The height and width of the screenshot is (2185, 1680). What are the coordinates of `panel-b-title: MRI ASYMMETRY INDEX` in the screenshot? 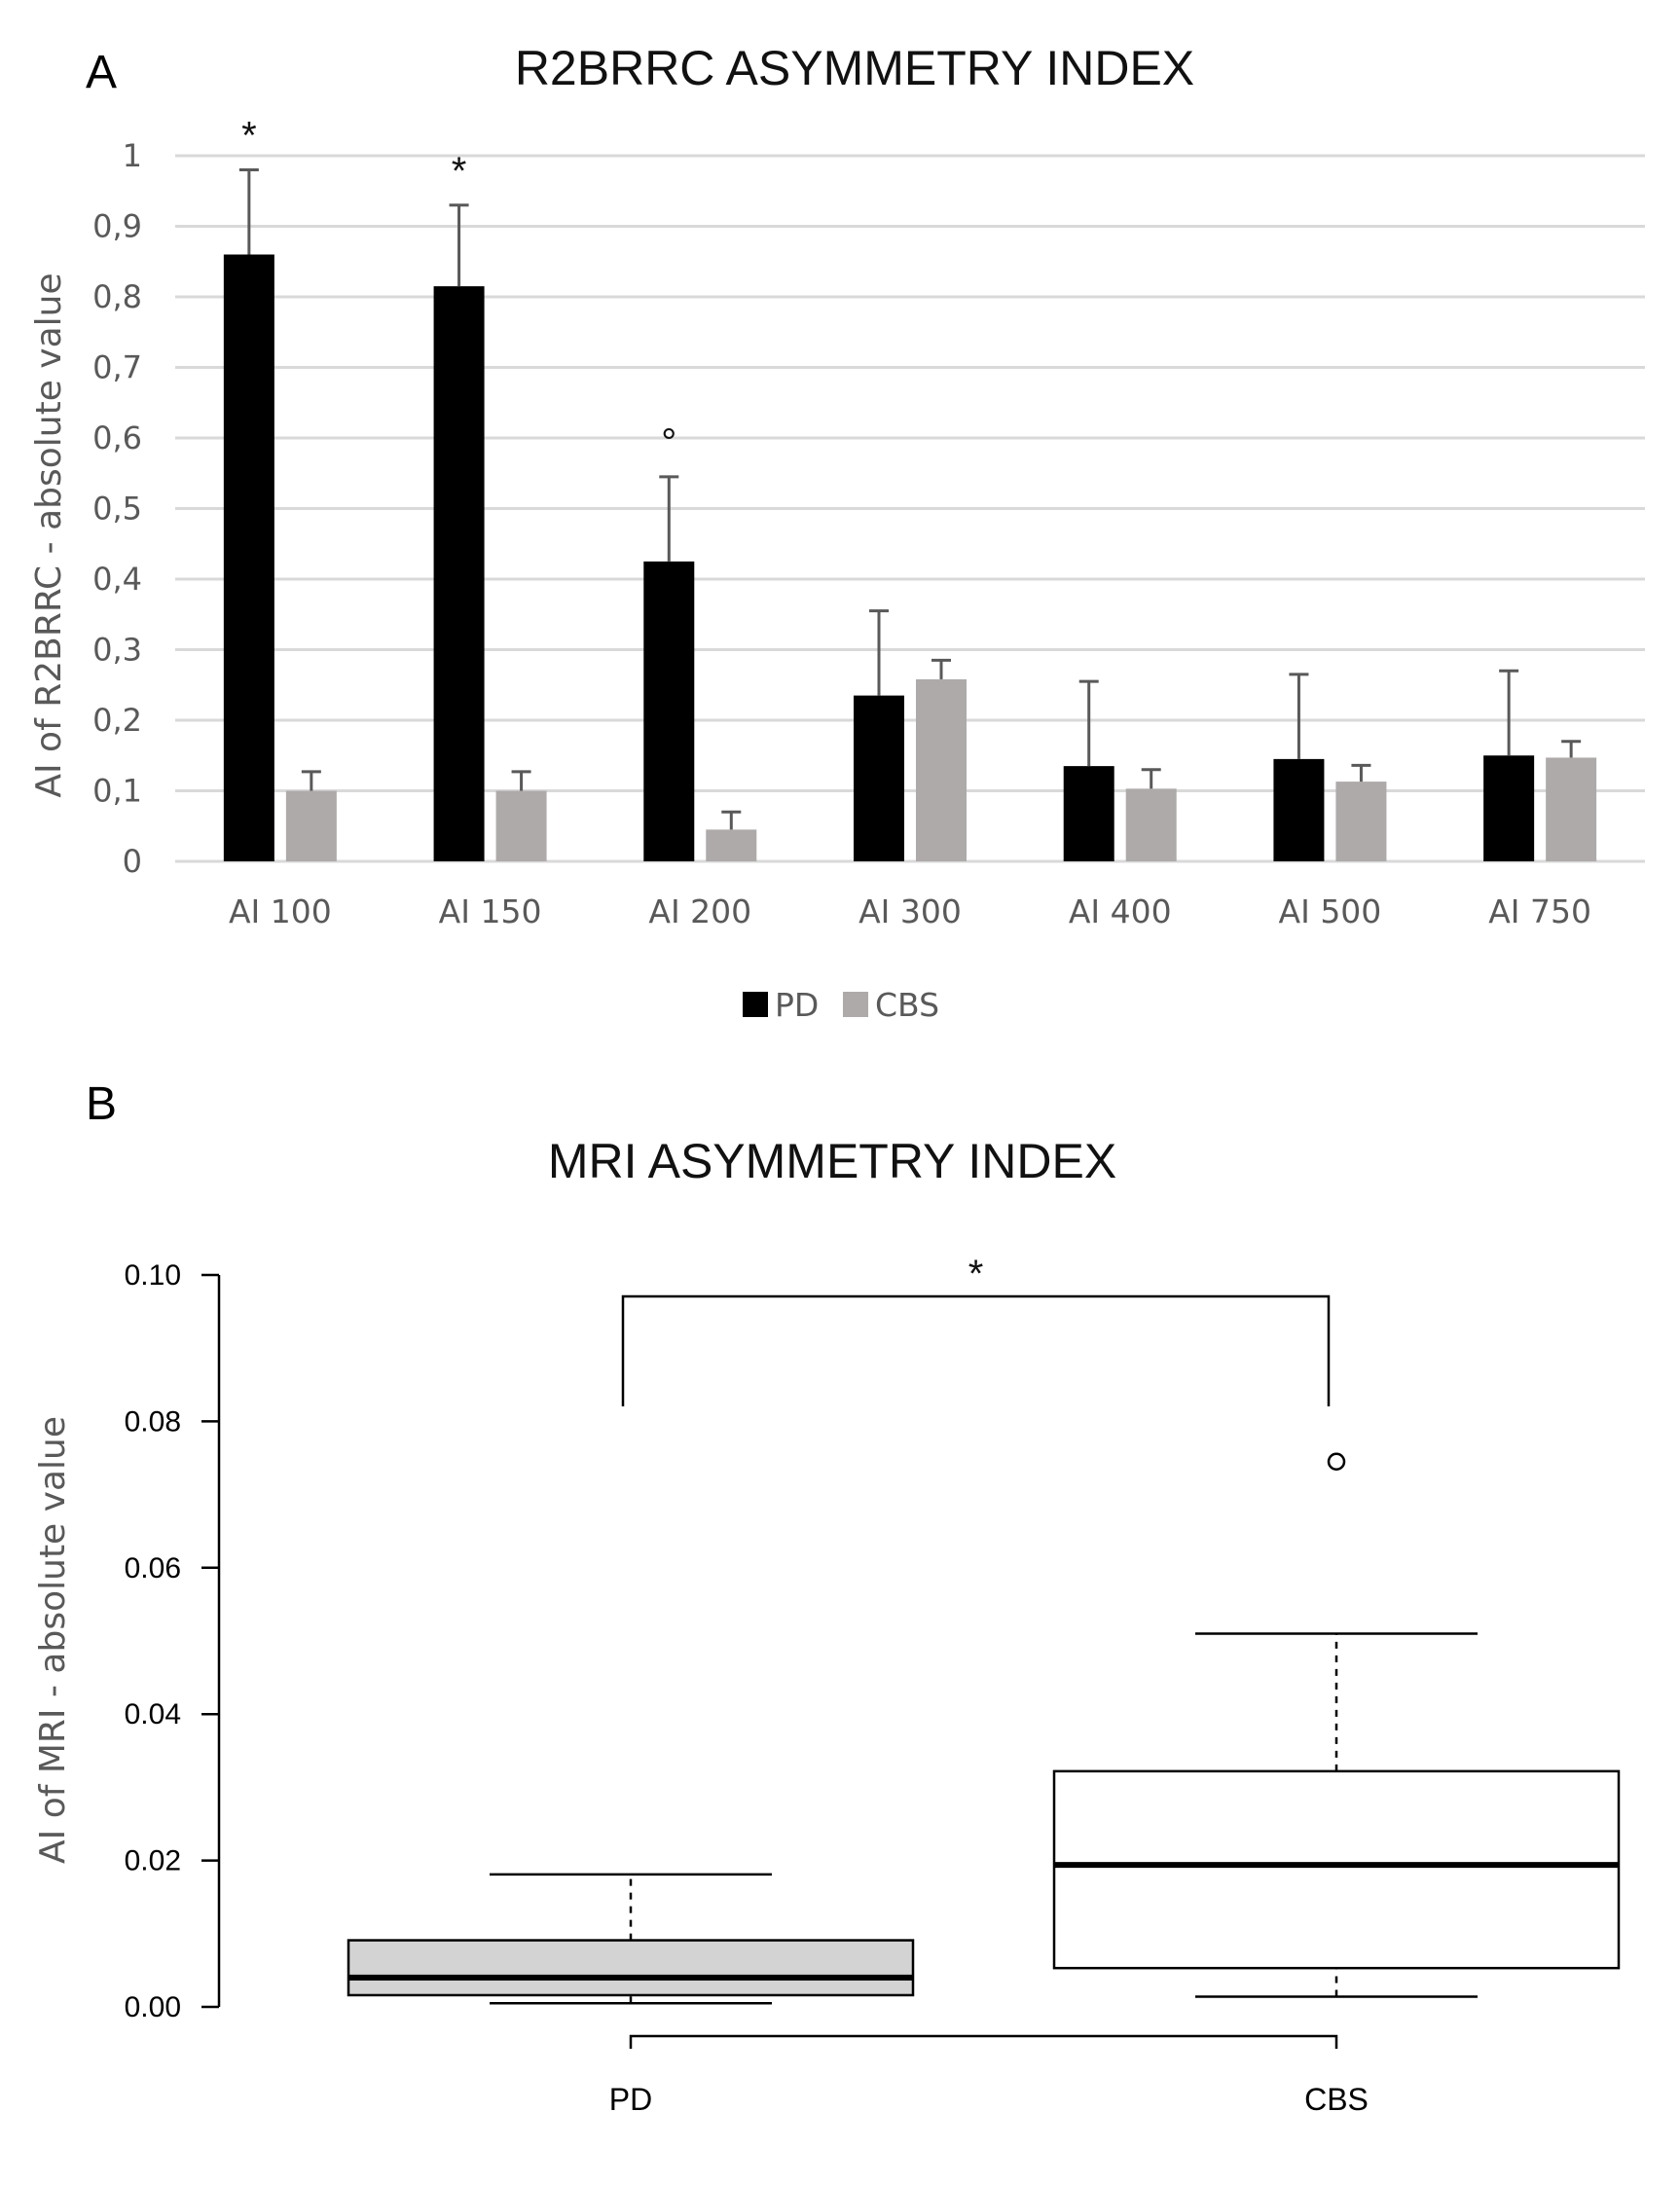 It's located at (832, 1161).